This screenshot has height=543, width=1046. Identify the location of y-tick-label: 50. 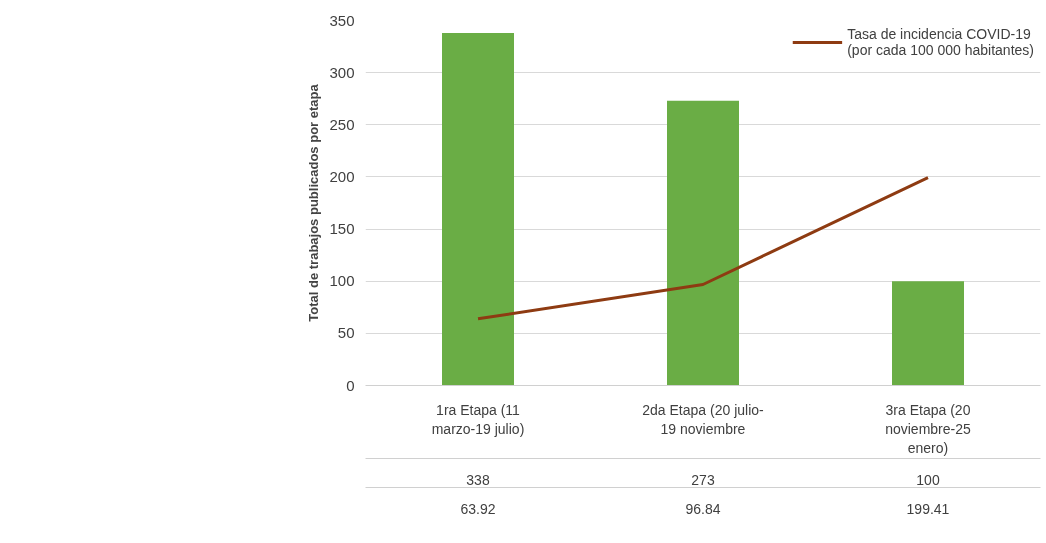
(346, 333).